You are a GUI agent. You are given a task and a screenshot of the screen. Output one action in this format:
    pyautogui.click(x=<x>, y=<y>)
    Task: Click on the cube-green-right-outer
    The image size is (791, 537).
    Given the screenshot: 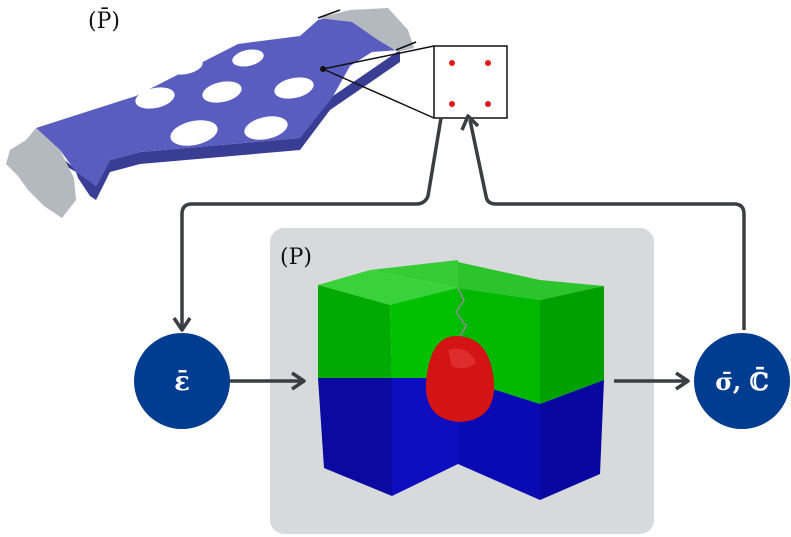 What is the action you would take?
    pyautogui.click(x=572, y=345)
    